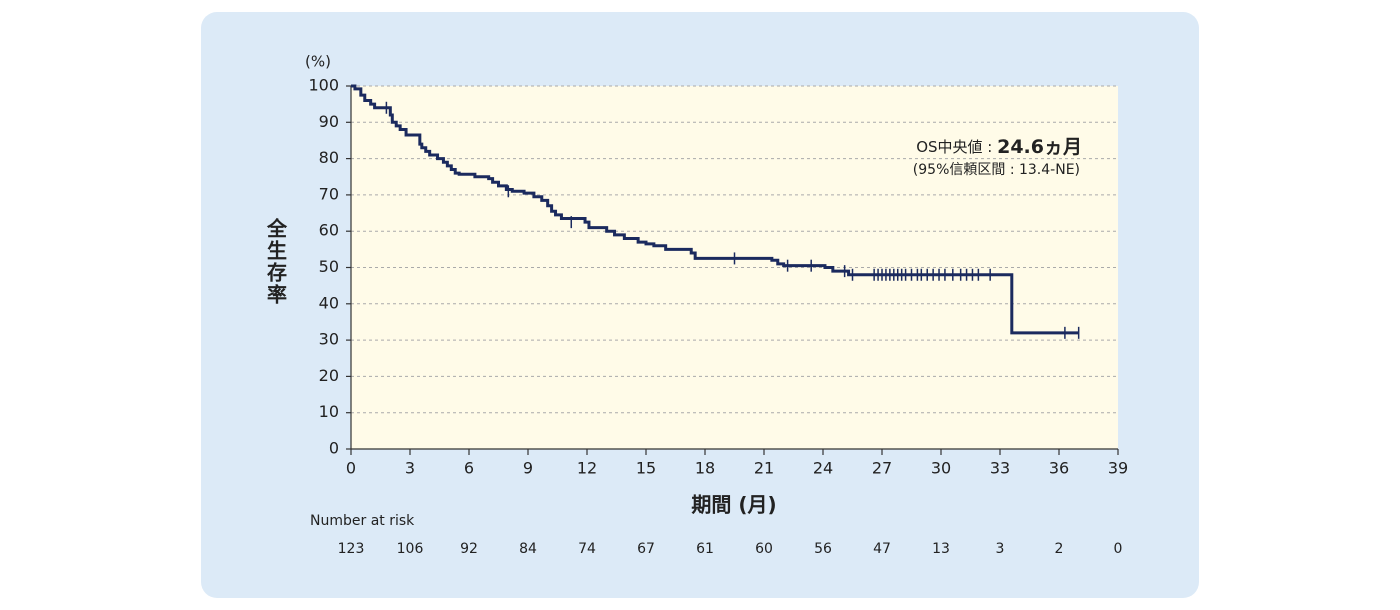  What do you see at coordinates (362, 521) in the screenshot?
I see `risk-label: Number at risk` at bounding box center [362, 521].